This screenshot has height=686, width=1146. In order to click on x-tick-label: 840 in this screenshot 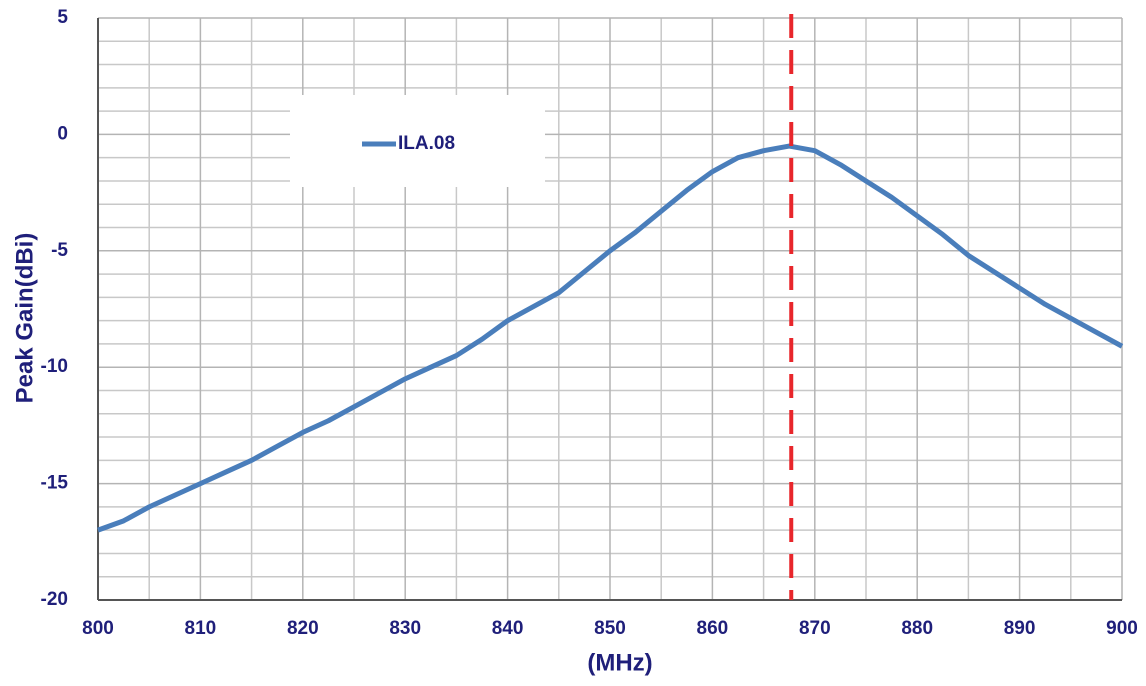, I will do `click(508, 628)`.